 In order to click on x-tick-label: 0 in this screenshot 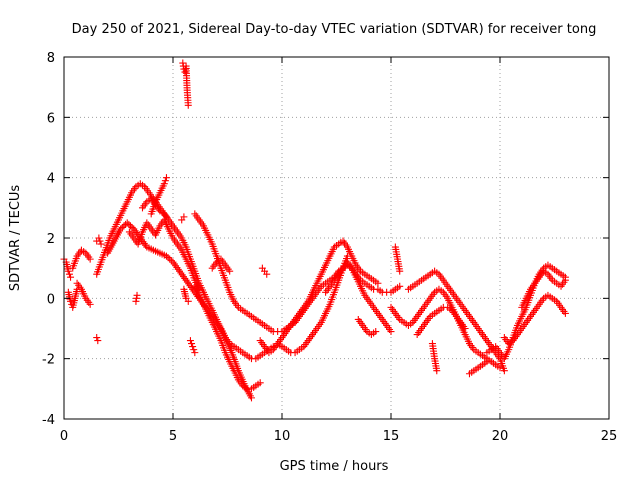, I will do `click(64, 436)`.